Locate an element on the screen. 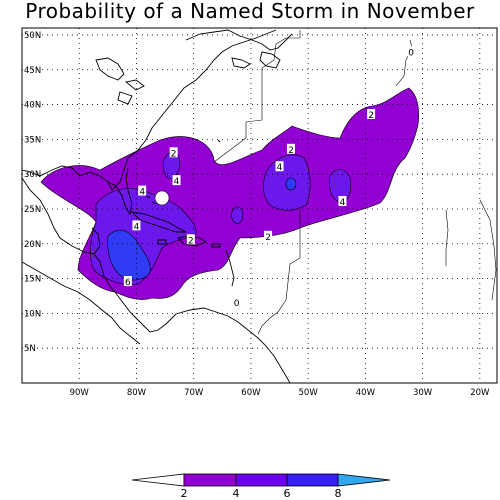 The height and width of the screenshot is (500, 500). newfoundland is located at coordinates (270, 60).